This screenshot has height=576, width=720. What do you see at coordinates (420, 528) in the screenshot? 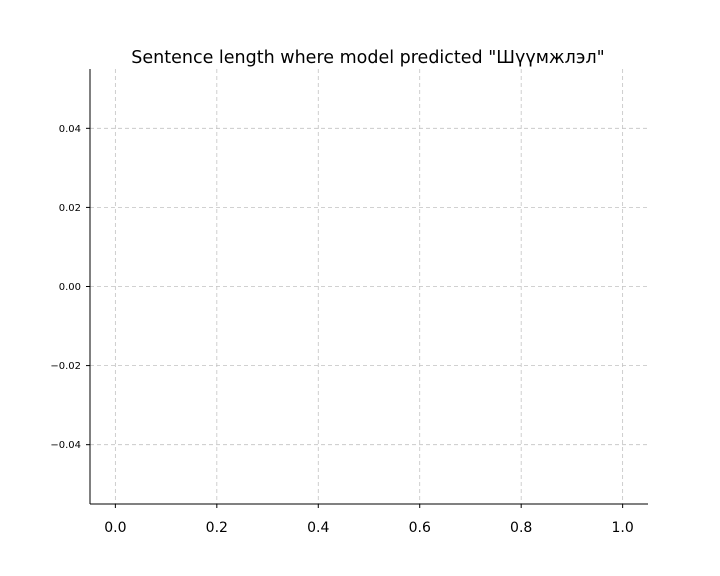
I see `x-tick-label: 0.6` at bounding box center [420, 528].